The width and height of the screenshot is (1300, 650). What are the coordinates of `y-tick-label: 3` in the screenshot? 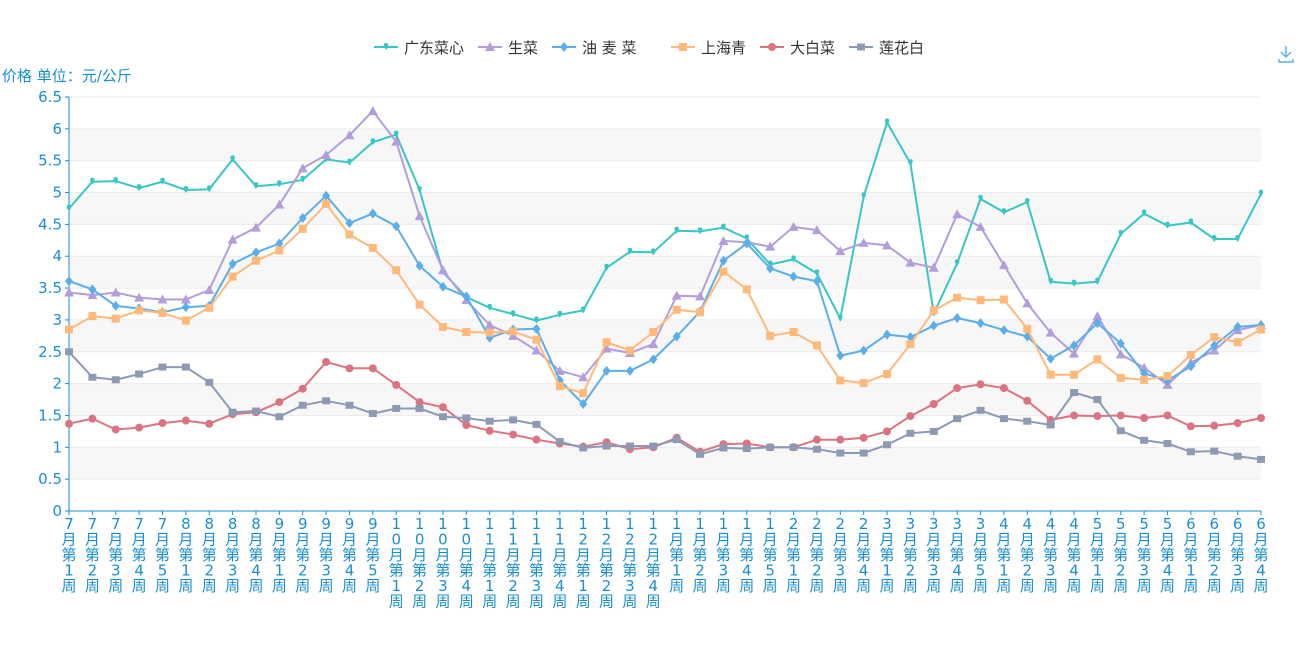 It's located at (57, 320).